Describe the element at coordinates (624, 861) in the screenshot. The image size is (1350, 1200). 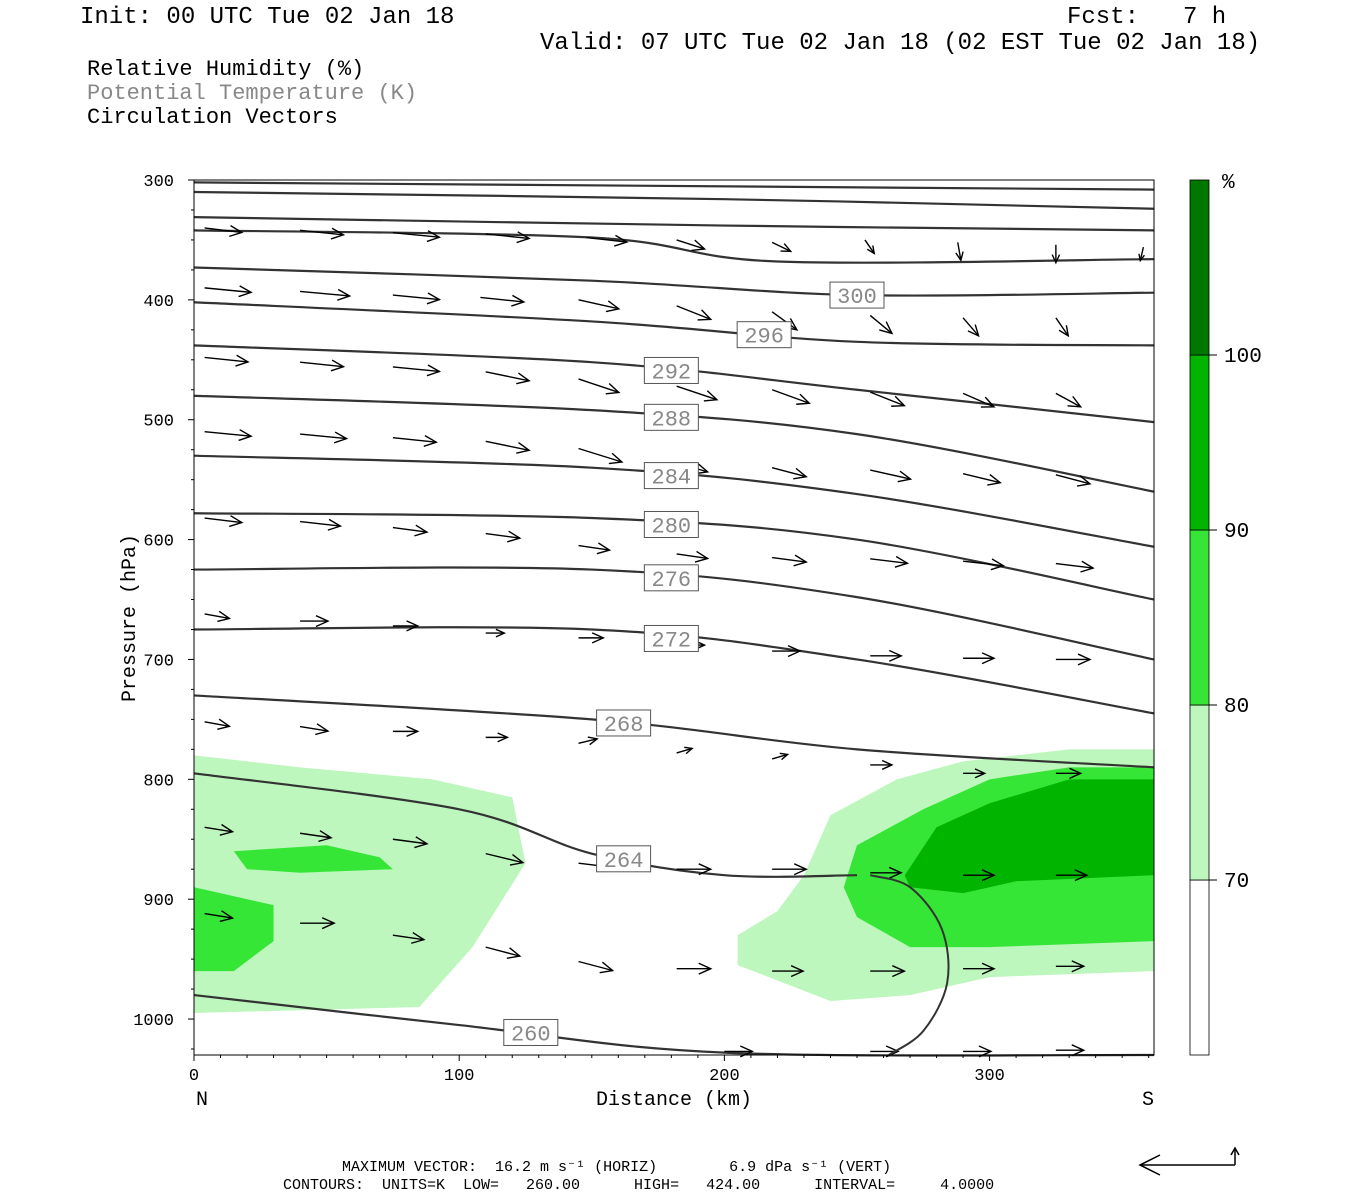
I see `contour-label-264: 264` at that location.